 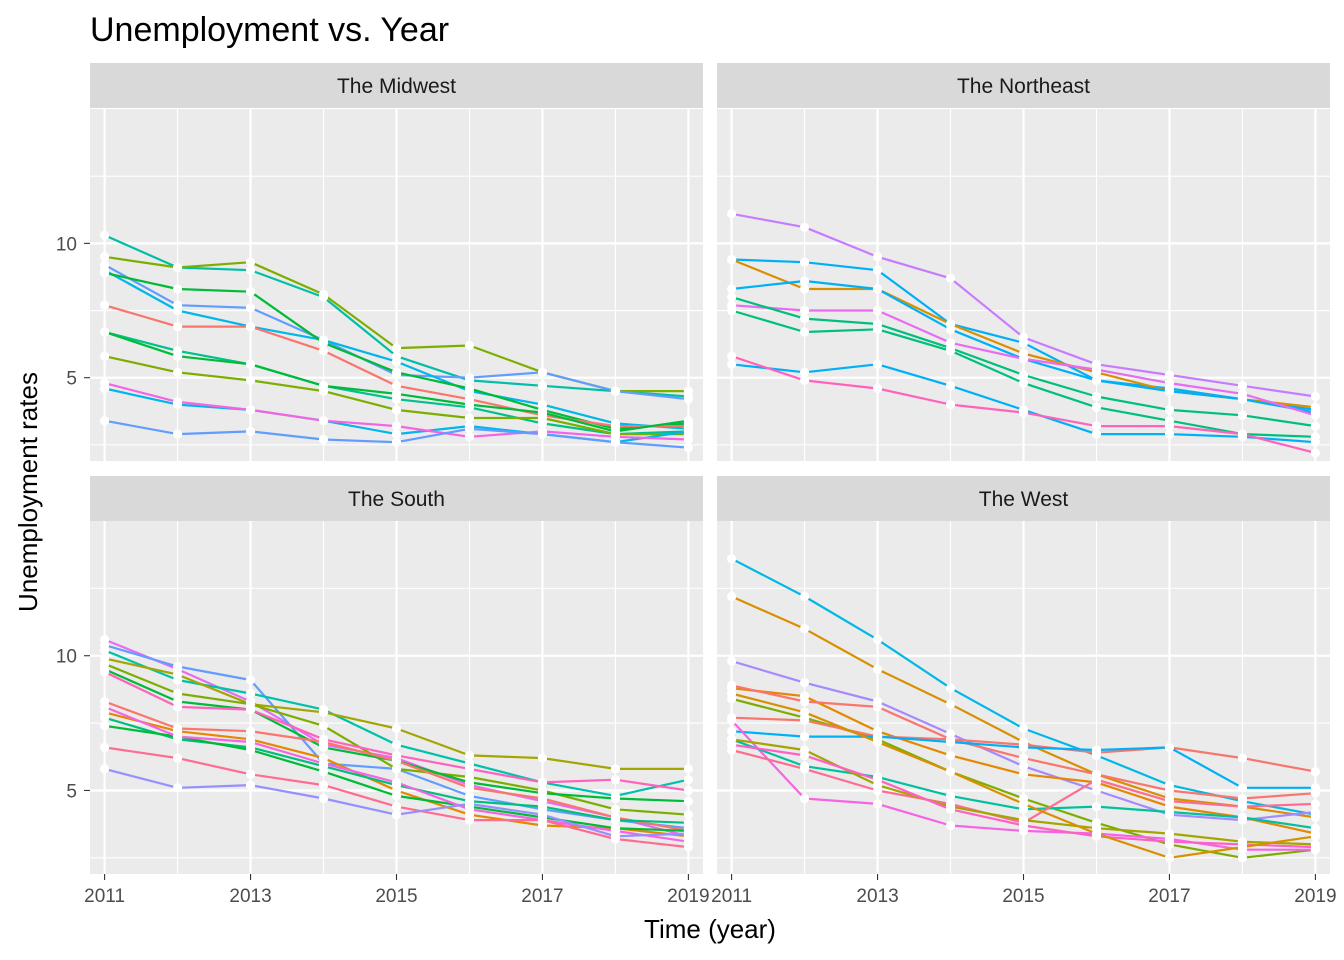 I want to click on facet-strip-label: The West, so click(x=1024, y=499).